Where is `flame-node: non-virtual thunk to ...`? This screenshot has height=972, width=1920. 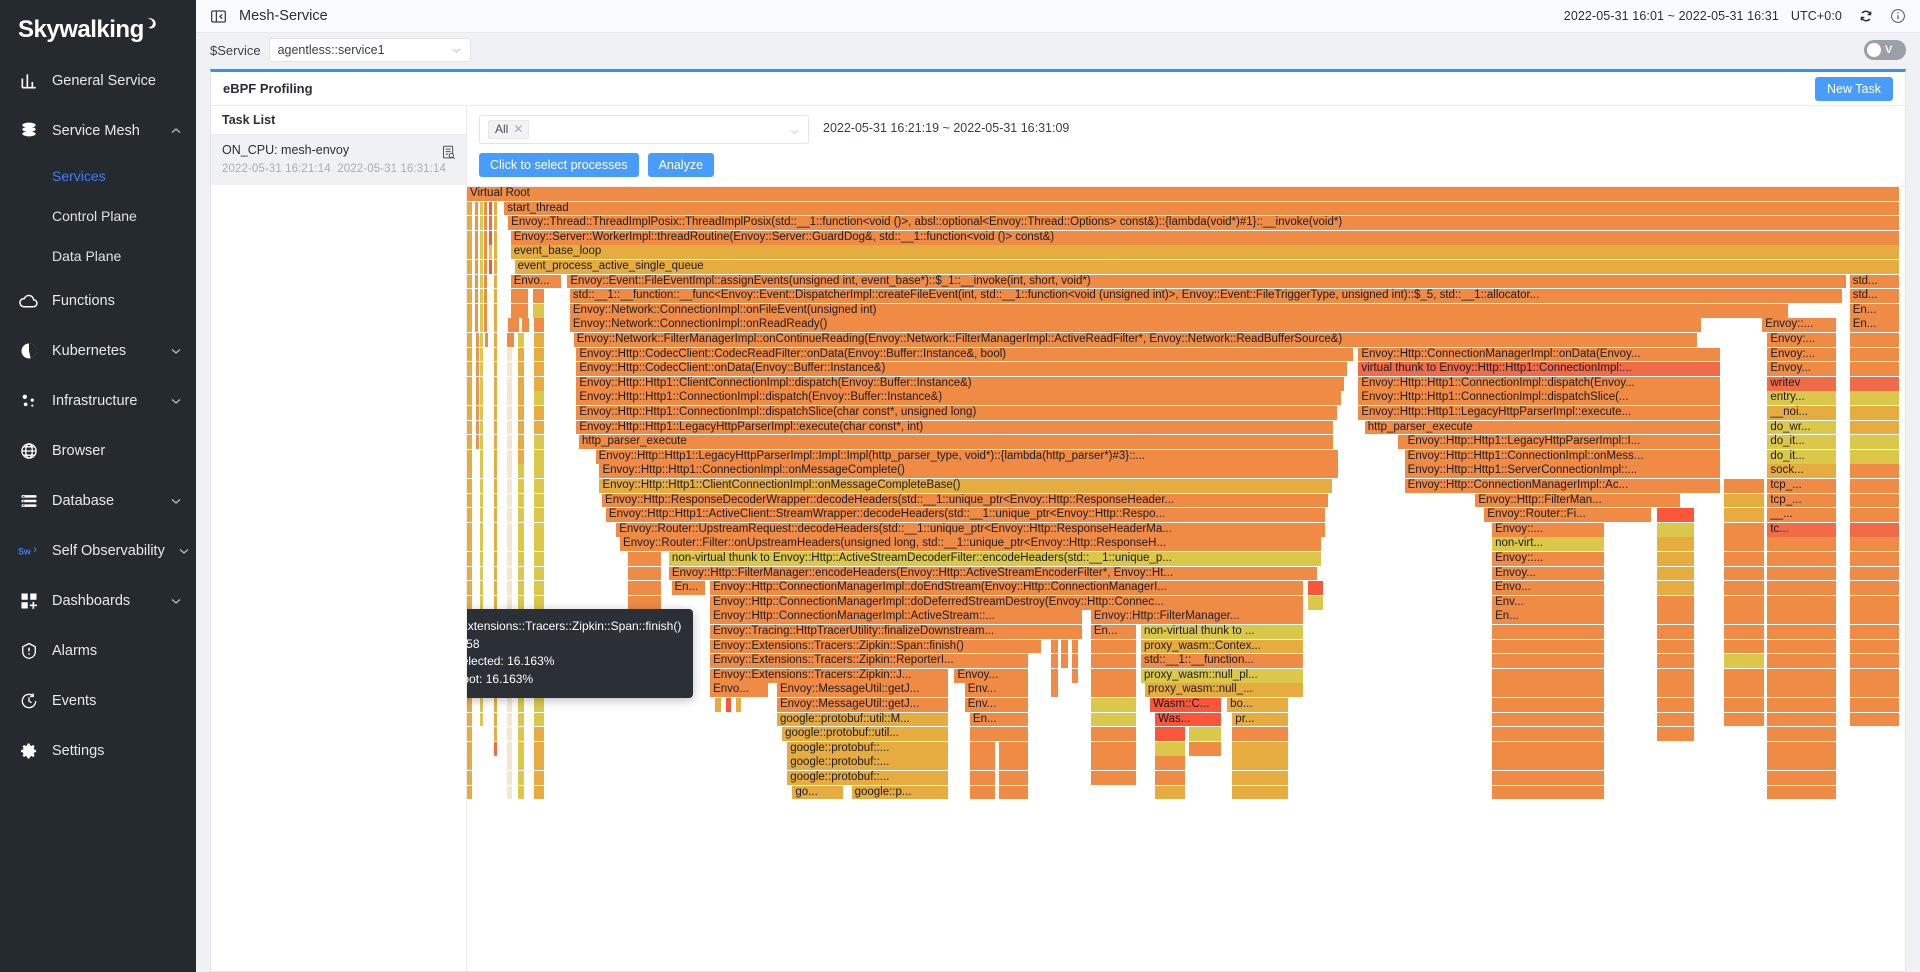 flame-node: non-virtual thunk to ... is located at coordinates (1222, 632).